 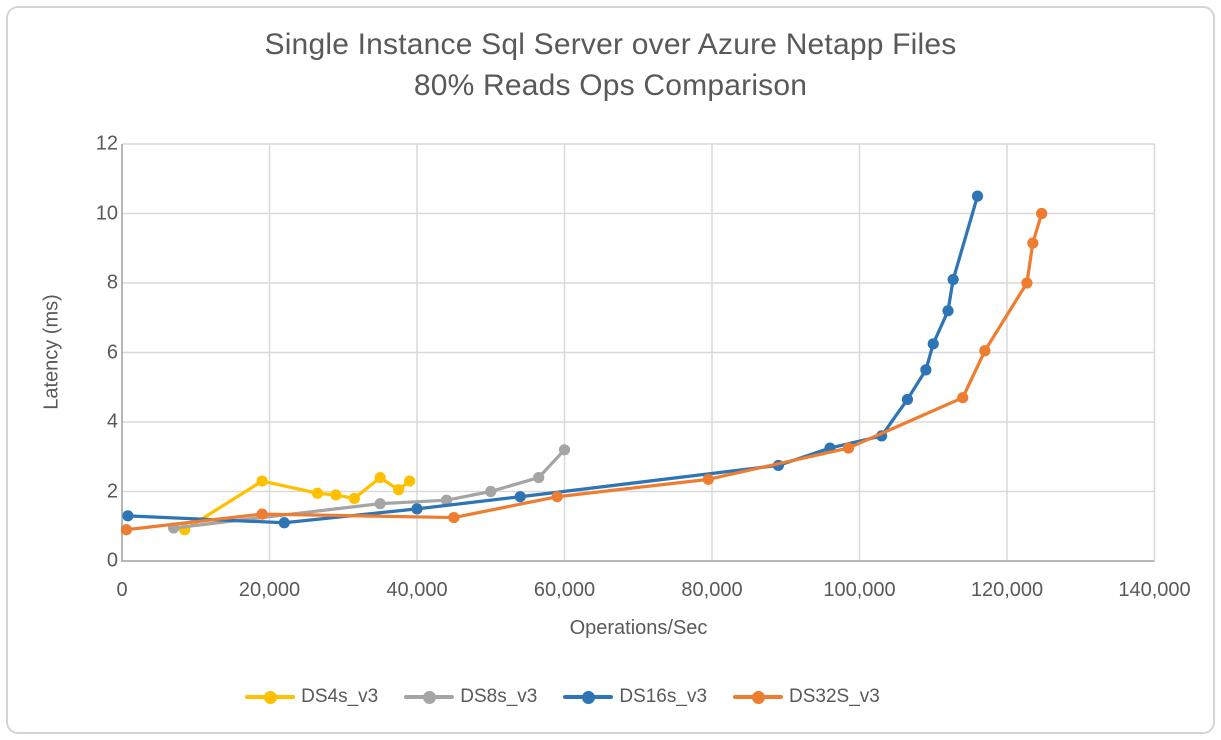 I want to click on x-axis-title: Operations/Sec, so click(x=638, y=628).